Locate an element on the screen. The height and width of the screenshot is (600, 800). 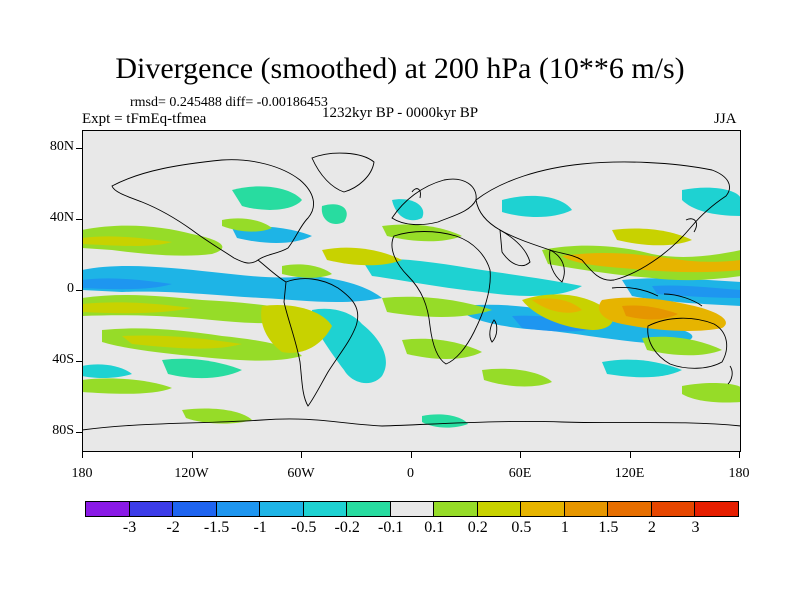
colorbar-label: -0.1 is located at coordinates (391, 527).